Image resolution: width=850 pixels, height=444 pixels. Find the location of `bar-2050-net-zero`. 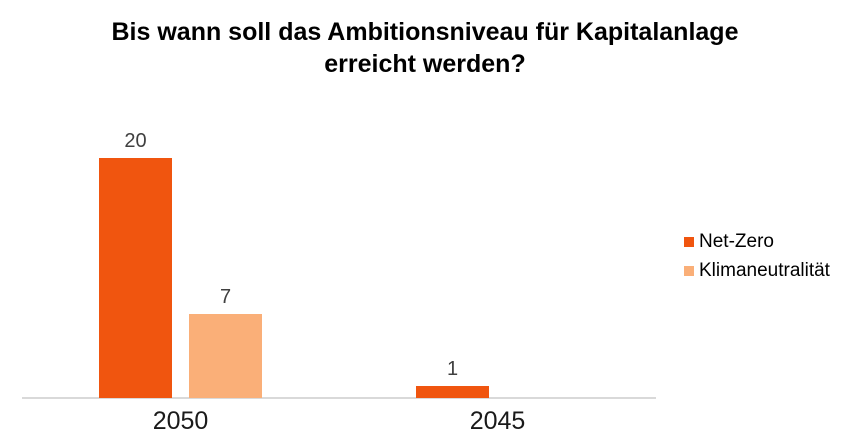

bar-2050-net-zero is located at coordinates (135, 278).